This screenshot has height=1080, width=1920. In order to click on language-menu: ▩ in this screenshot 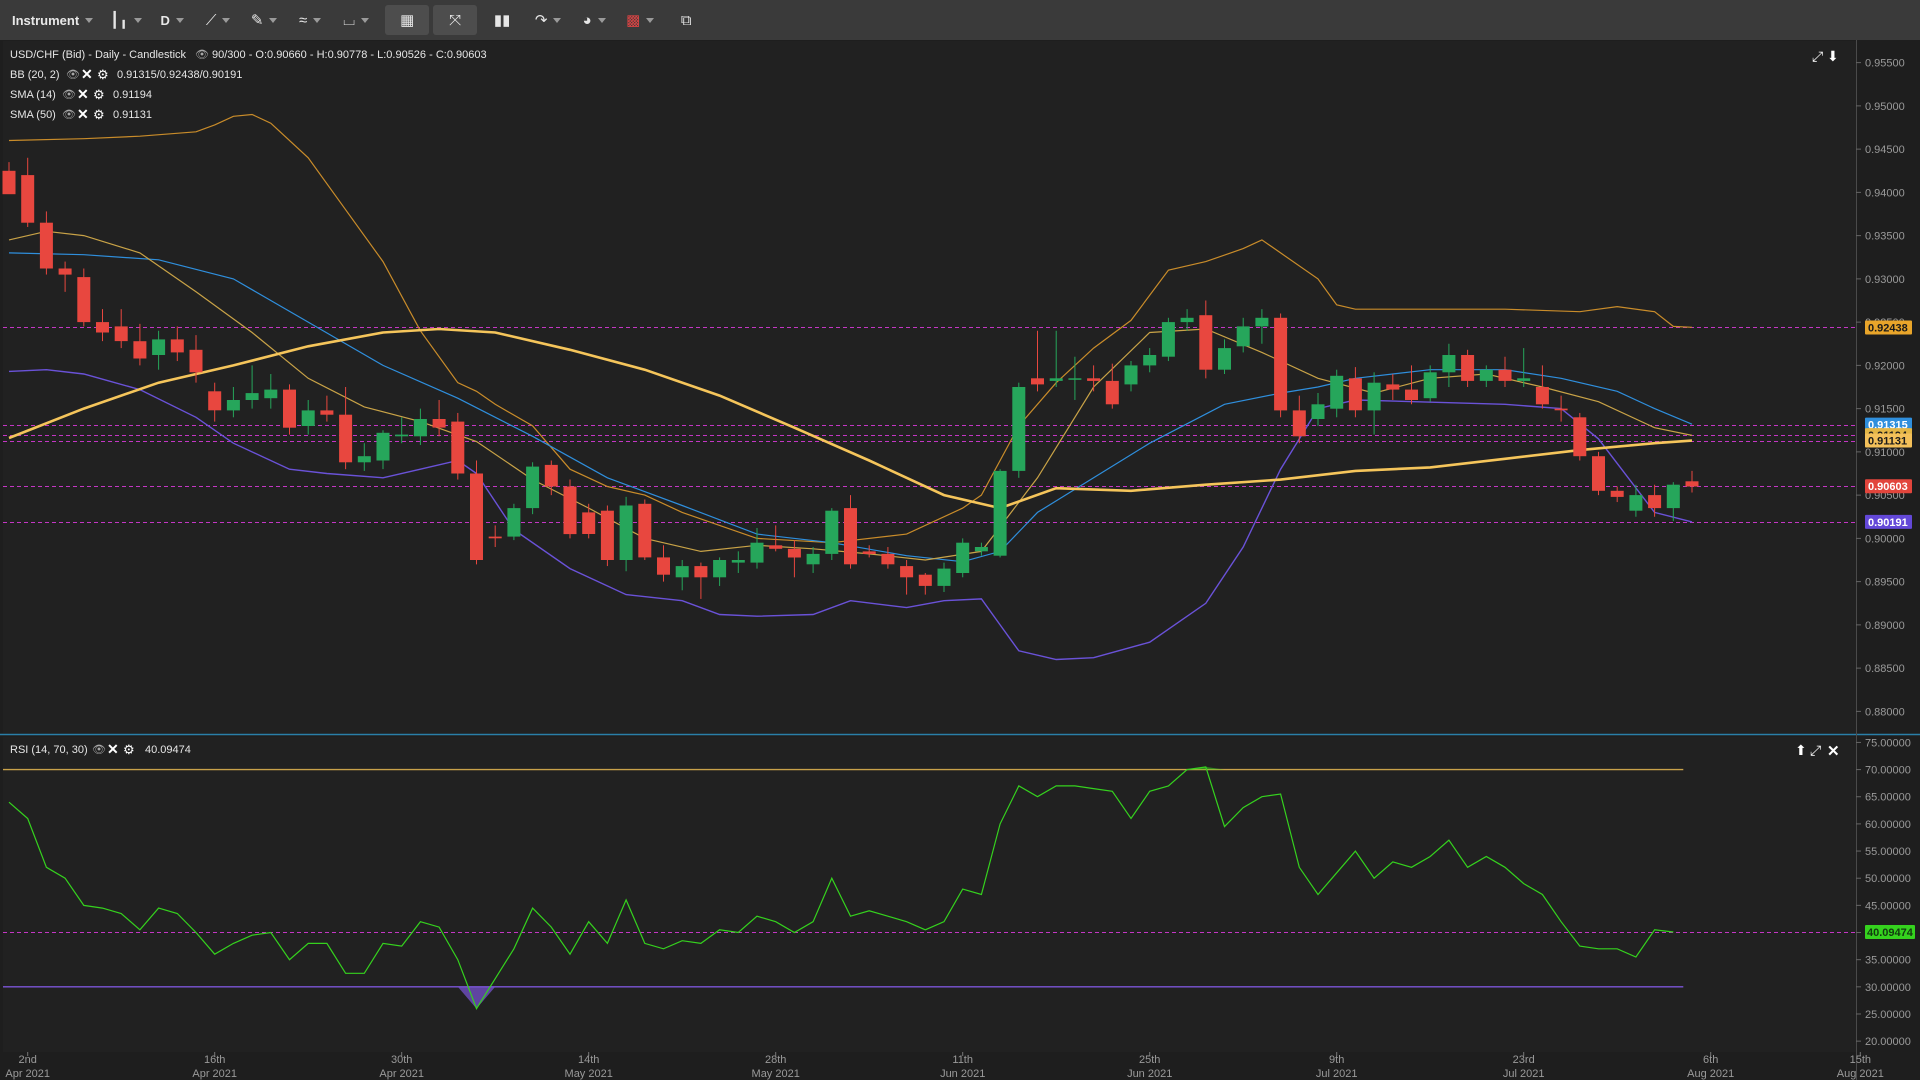, I will do `click(640, 20)`.